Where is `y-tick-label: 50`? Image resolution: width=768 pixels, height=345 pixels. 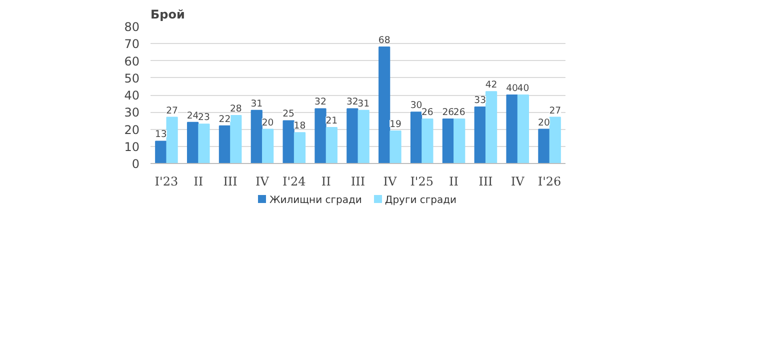 y-tick-label: 50 is located at coordinates (132, 78).